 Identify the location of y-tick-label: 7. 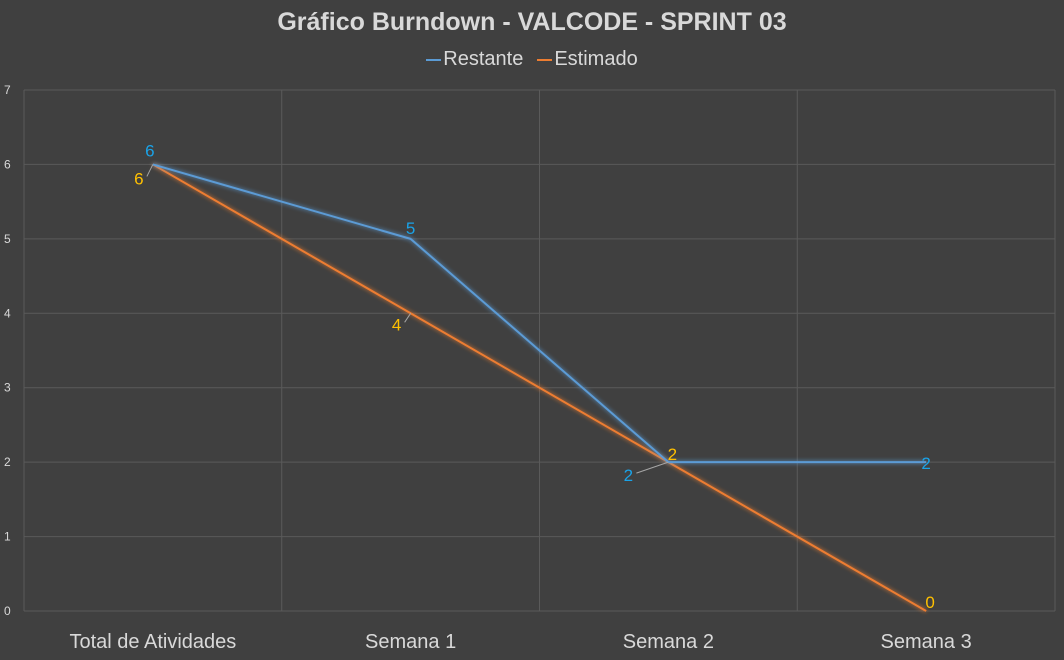
(7, 90).